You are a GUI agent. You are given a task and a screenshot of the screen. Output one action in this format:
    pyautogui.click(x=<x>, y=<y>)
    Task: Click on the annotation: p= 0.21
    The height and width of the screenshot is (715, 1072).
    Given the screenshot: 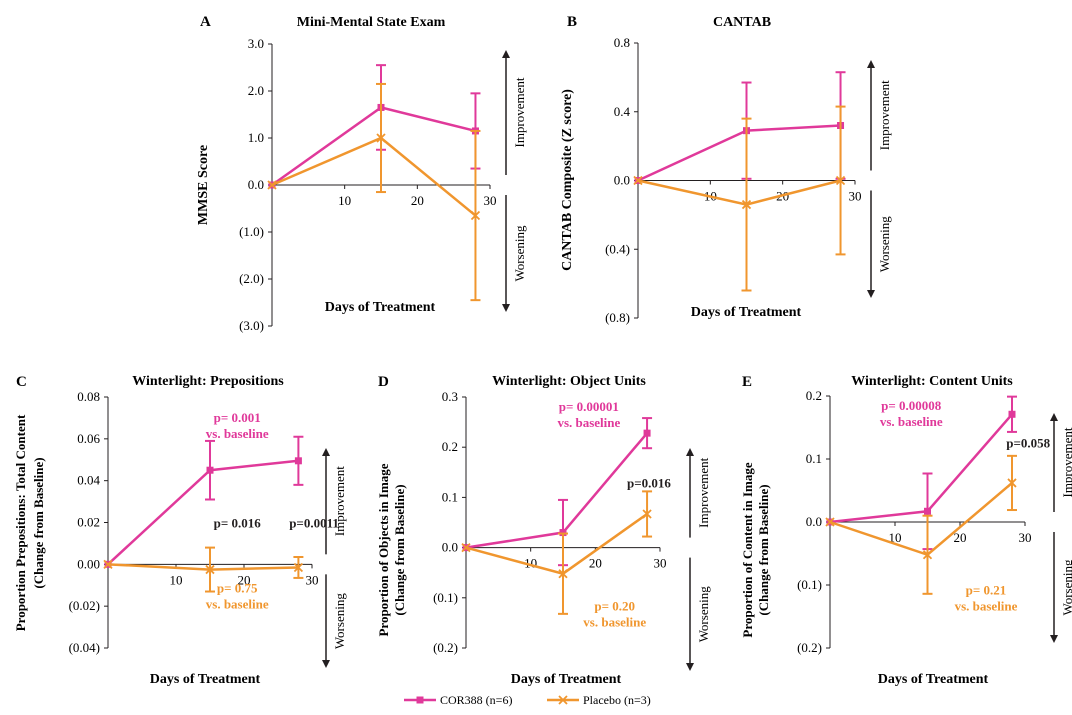 What is the action you would take?
    pyautogui.click(x=986, y=589)
    